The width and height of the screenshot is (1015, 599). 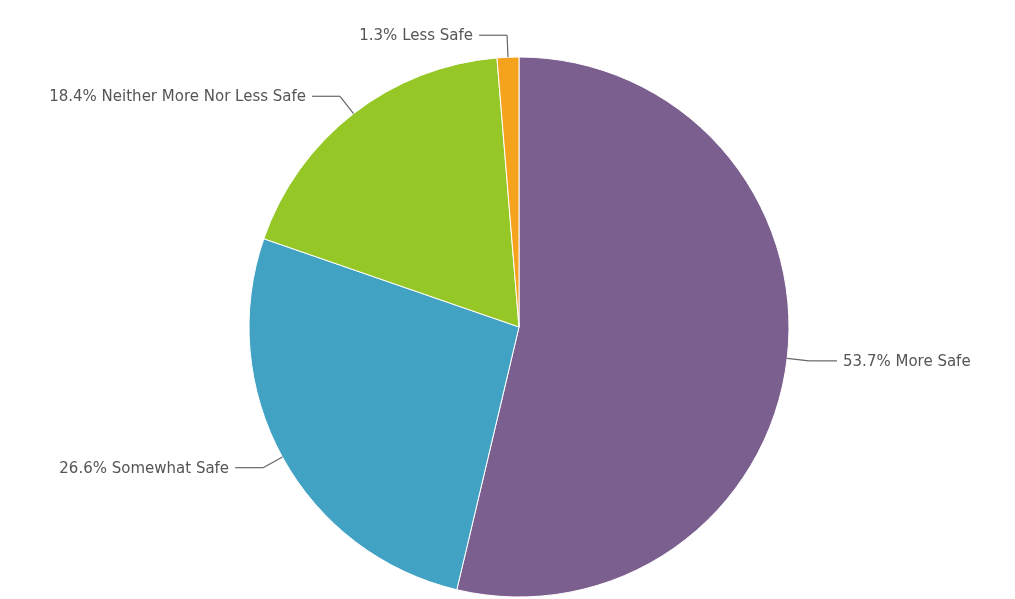 I want to click on slice-label: 53.7% More Safe, so click(x=907, y=360).